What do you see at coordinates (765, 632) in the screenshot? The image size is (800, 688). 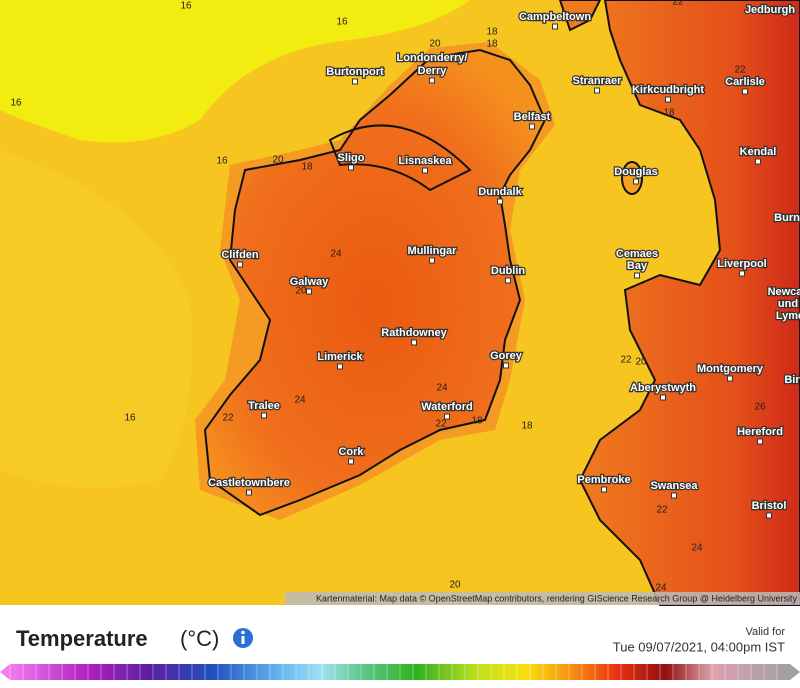 I see `valid-label: Valid for` at bounding box center [765, 632].